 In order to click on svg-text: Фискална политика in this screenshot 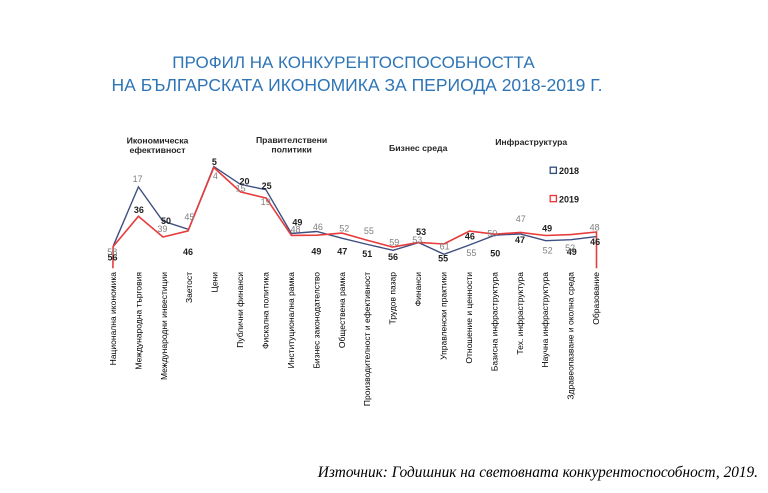, I will do `click(266, 310)`.